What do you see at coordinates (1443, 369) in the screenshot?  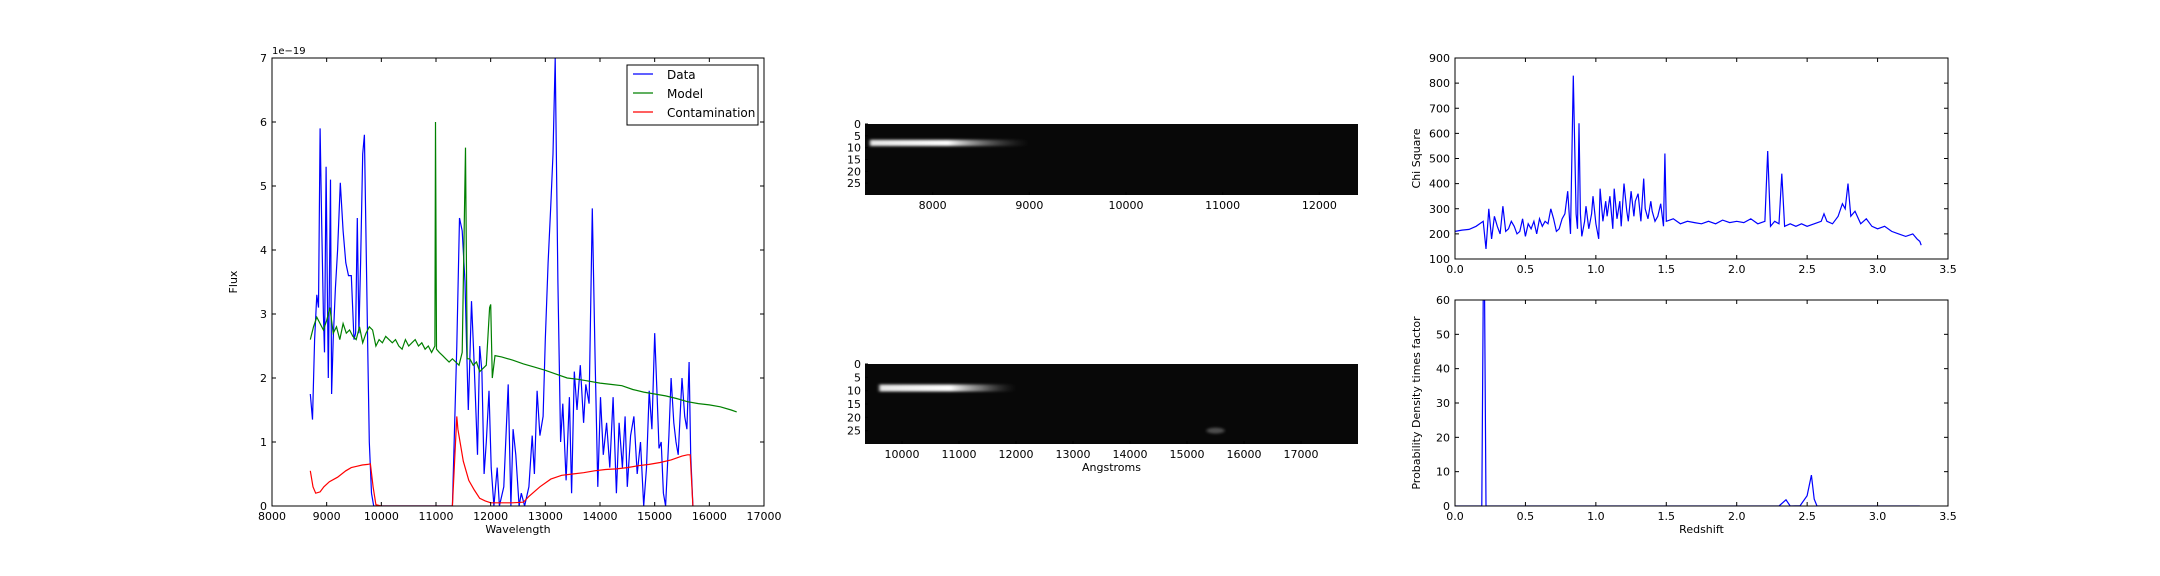 I see `y-tick-label: 40` at bounding box center [1443, 369].